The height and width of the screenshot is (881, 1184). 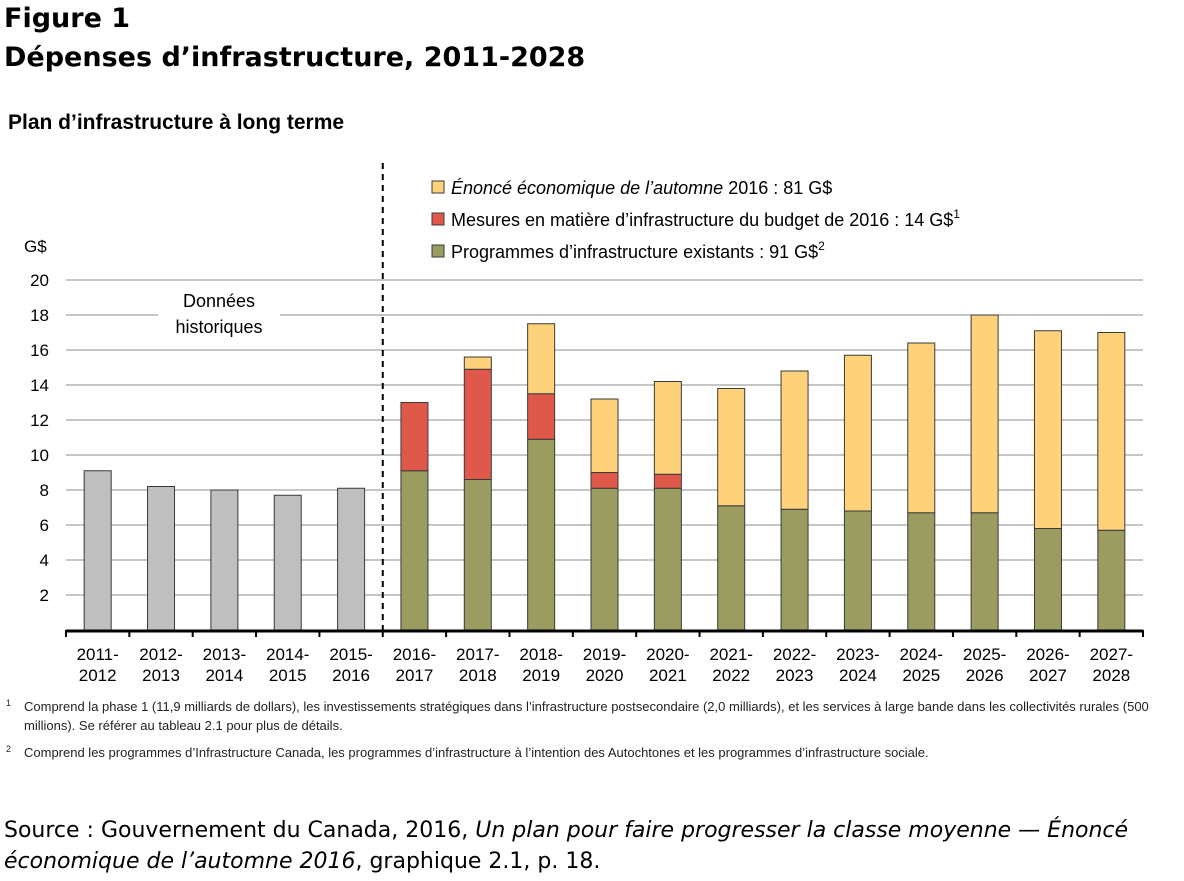 What do you see at coordinates (35, 246) in the screenshot?
I see `y-axis-label: G$` at bounding box center [35, 246].